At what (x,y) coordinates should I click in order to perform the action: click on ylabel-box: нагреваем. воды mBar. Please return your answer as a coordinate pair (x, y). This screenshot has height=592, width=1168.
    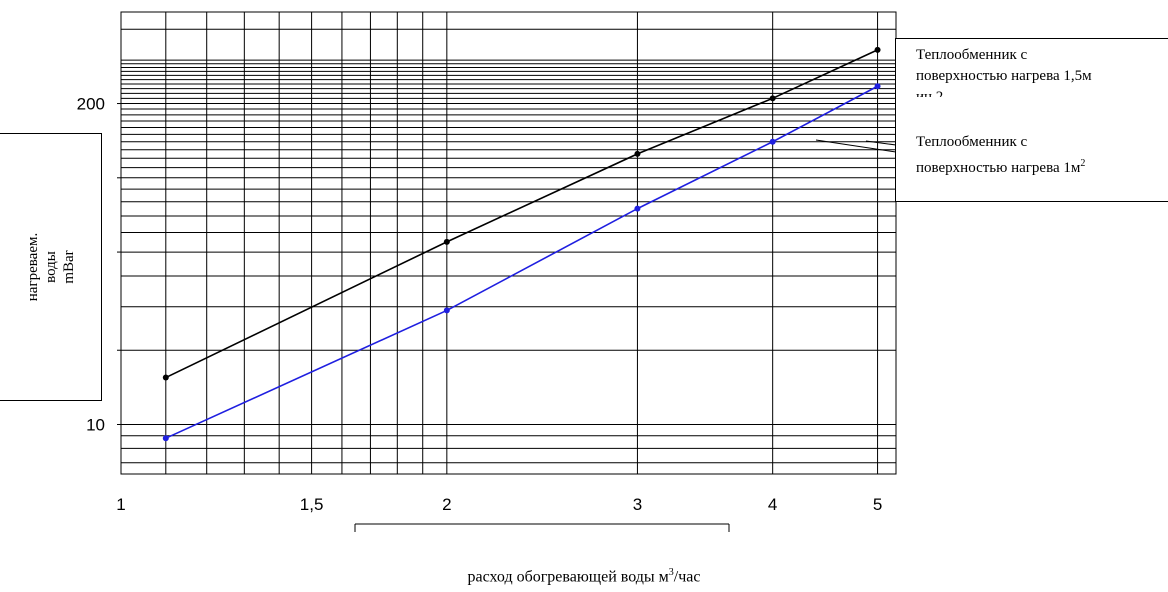
    Looking at the image, I should click on (51, 267).